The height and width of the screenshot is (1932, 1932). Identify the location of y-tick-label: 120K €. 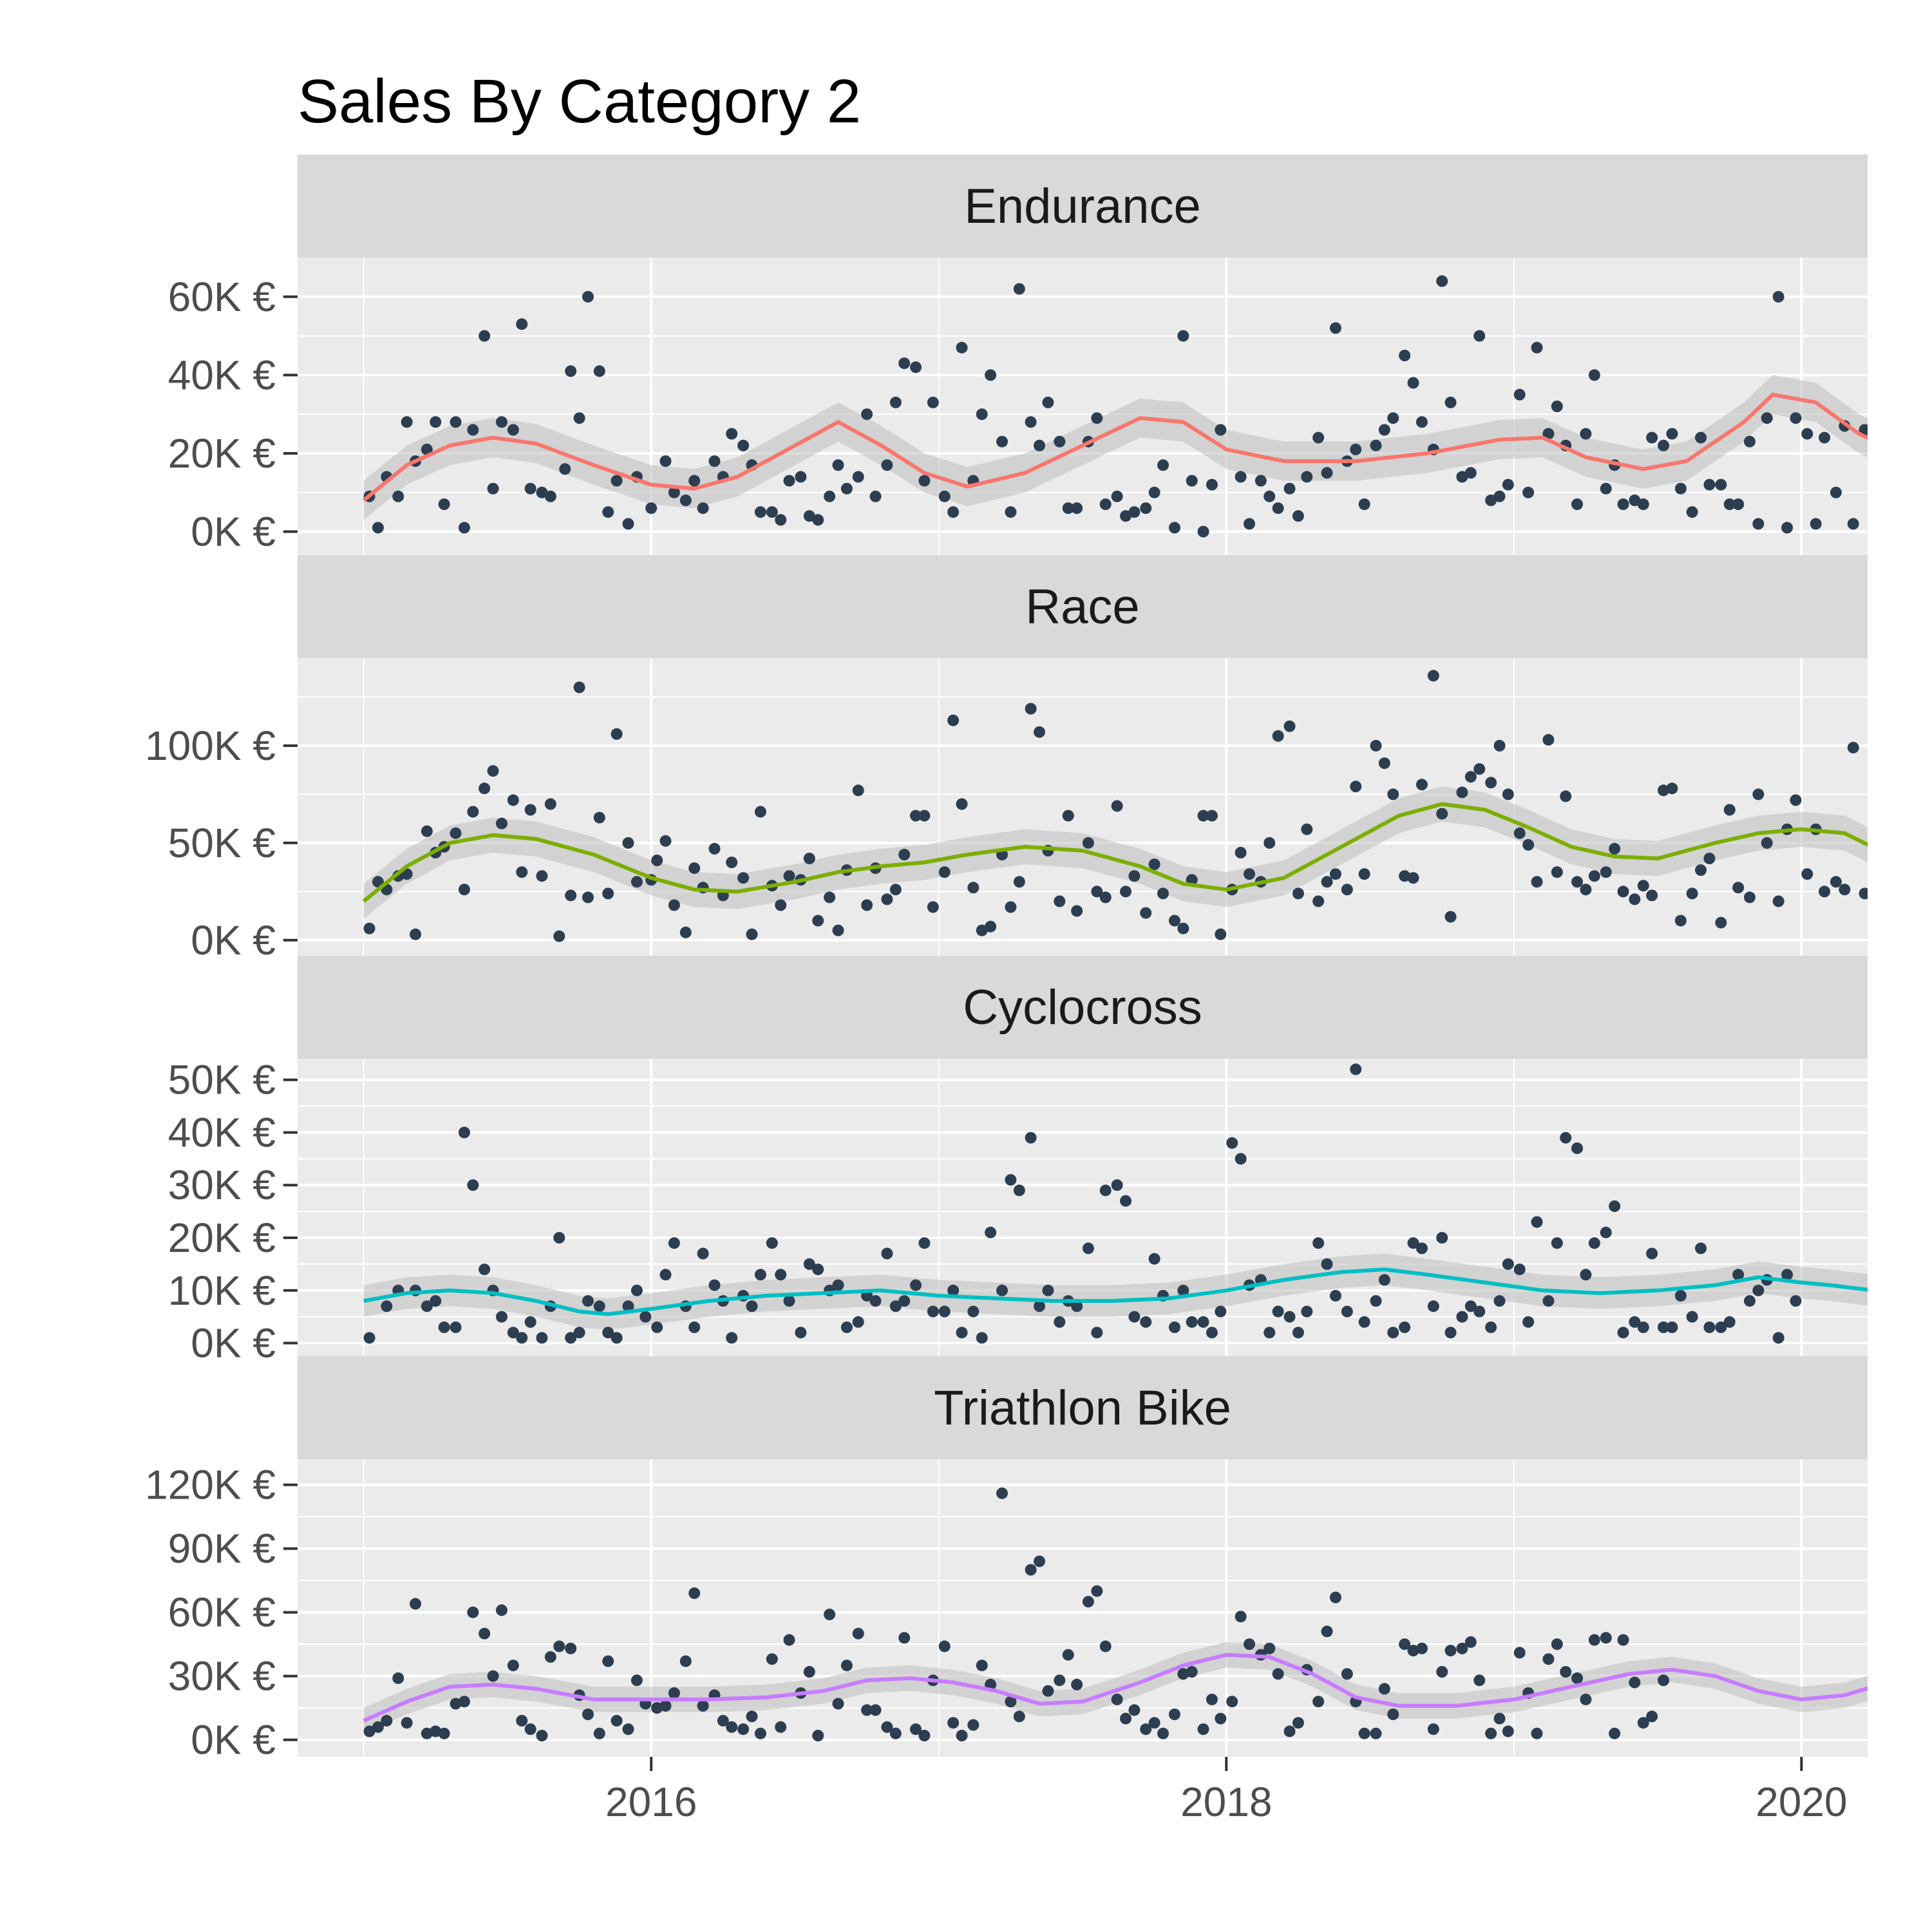
(210, 1485).